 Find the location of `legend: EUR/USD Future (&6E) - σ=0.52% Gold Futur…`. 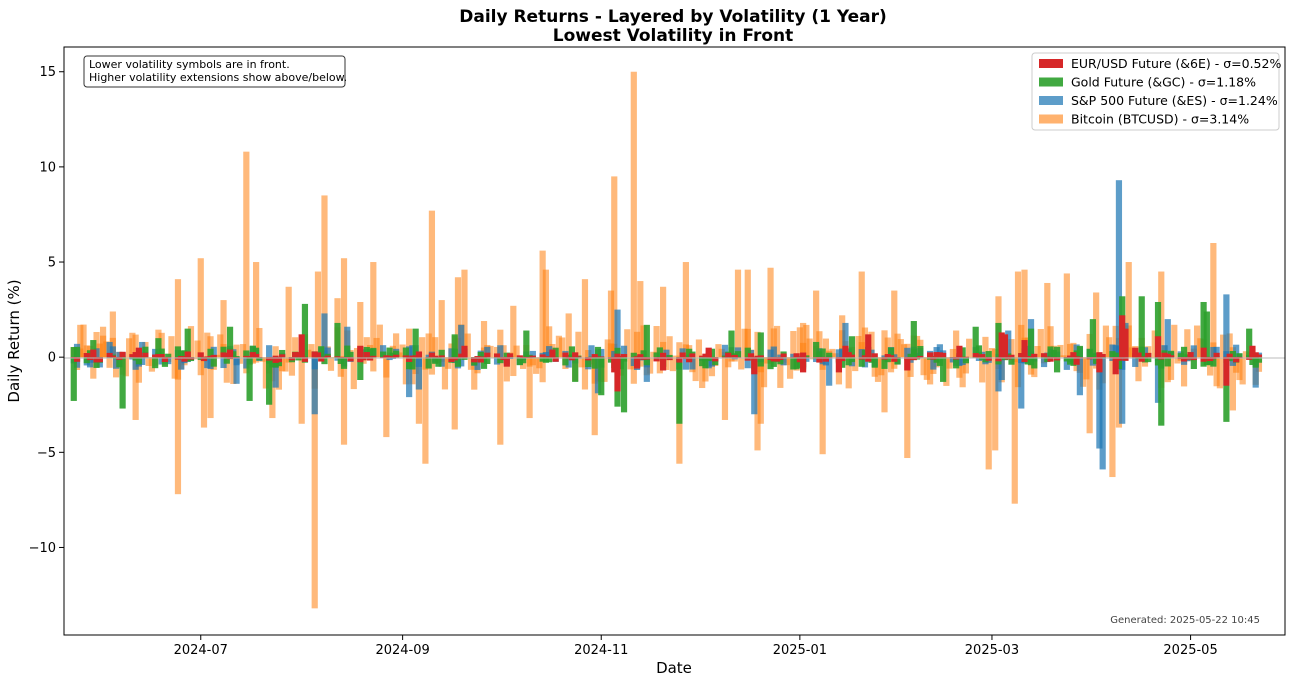

legend: EUR/USD Future (&6E) - σ=0.52% Gold Futur… is located at coordinates (1156, 91).